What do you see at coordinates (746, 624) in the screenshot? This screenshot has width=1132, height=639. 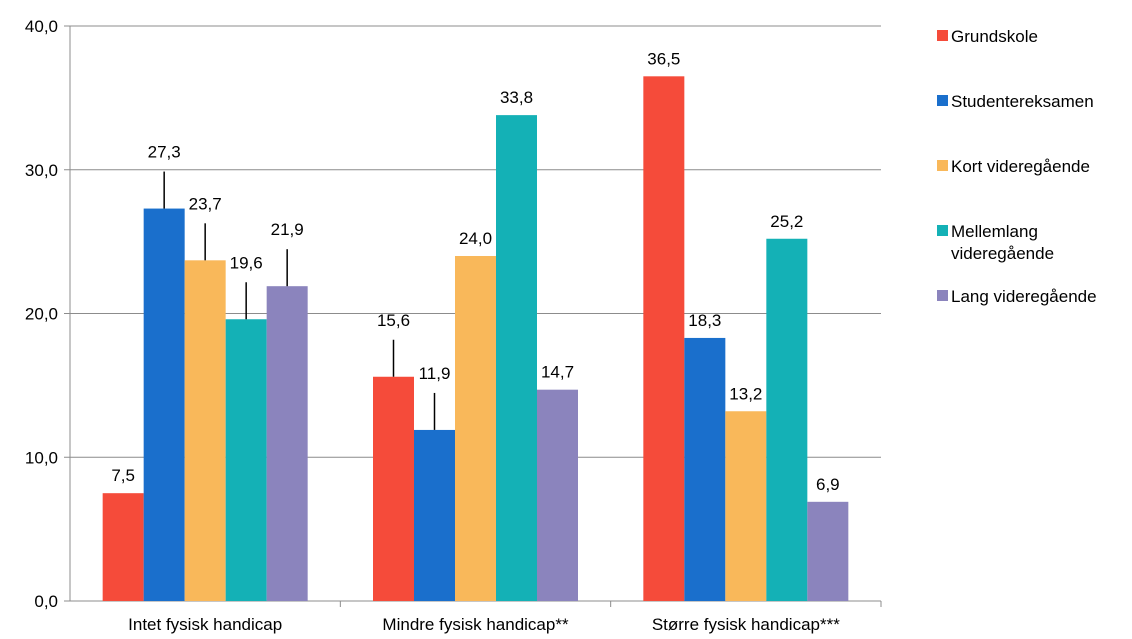 I see `category-label: Større fysisk handicap***` at bounding box center [746, 624].